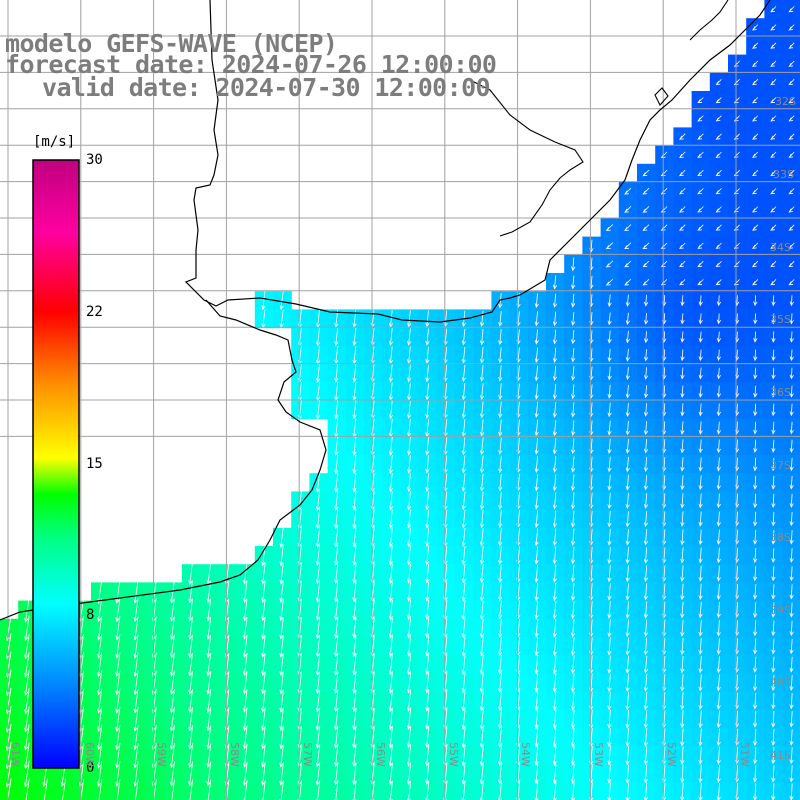 This screenshot has height=800, width=800. Describe the element at coordinates (15, 754) in the screenshot. I see `lon-label-61w: 61W` at that location.